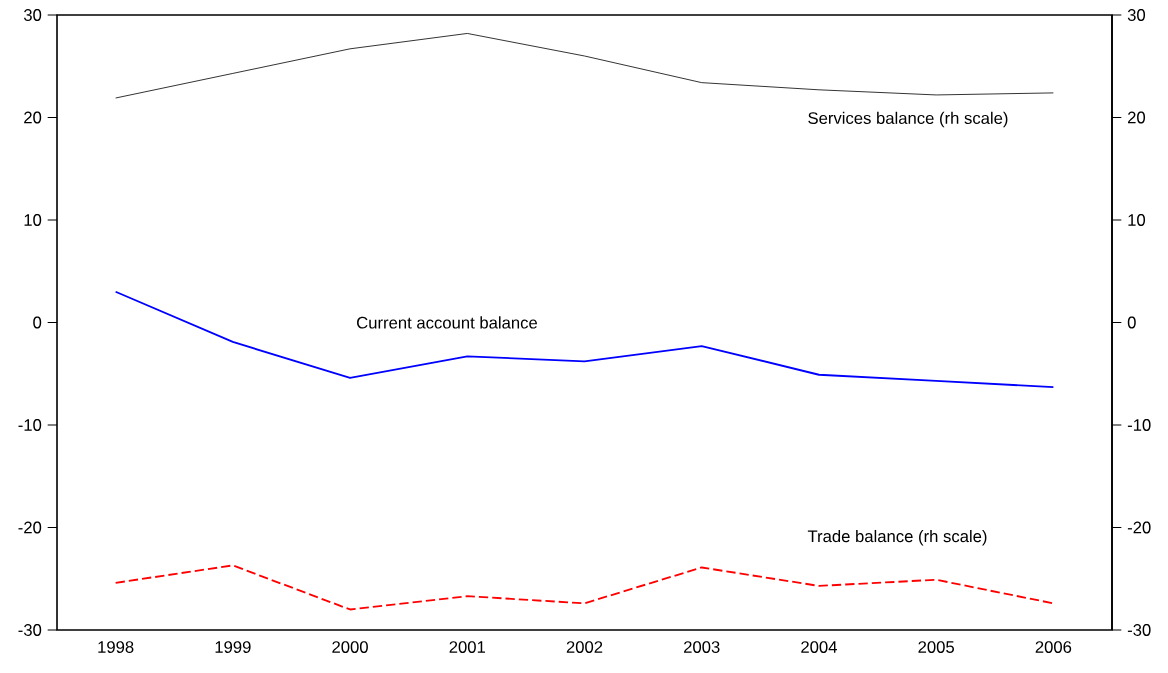  I want to click on y2-tick-label: -30, so click(30, 630).